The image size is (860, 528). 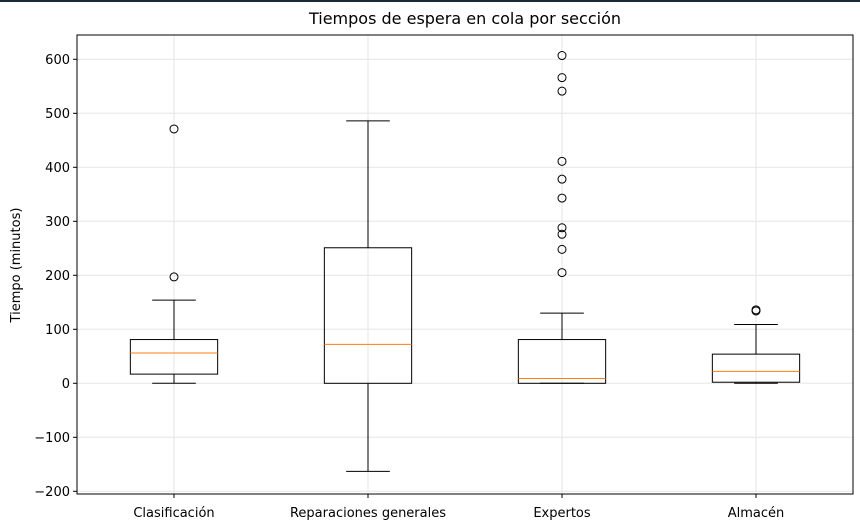 I want to click on y-tick-label: 0, so click(x=66, y=384).